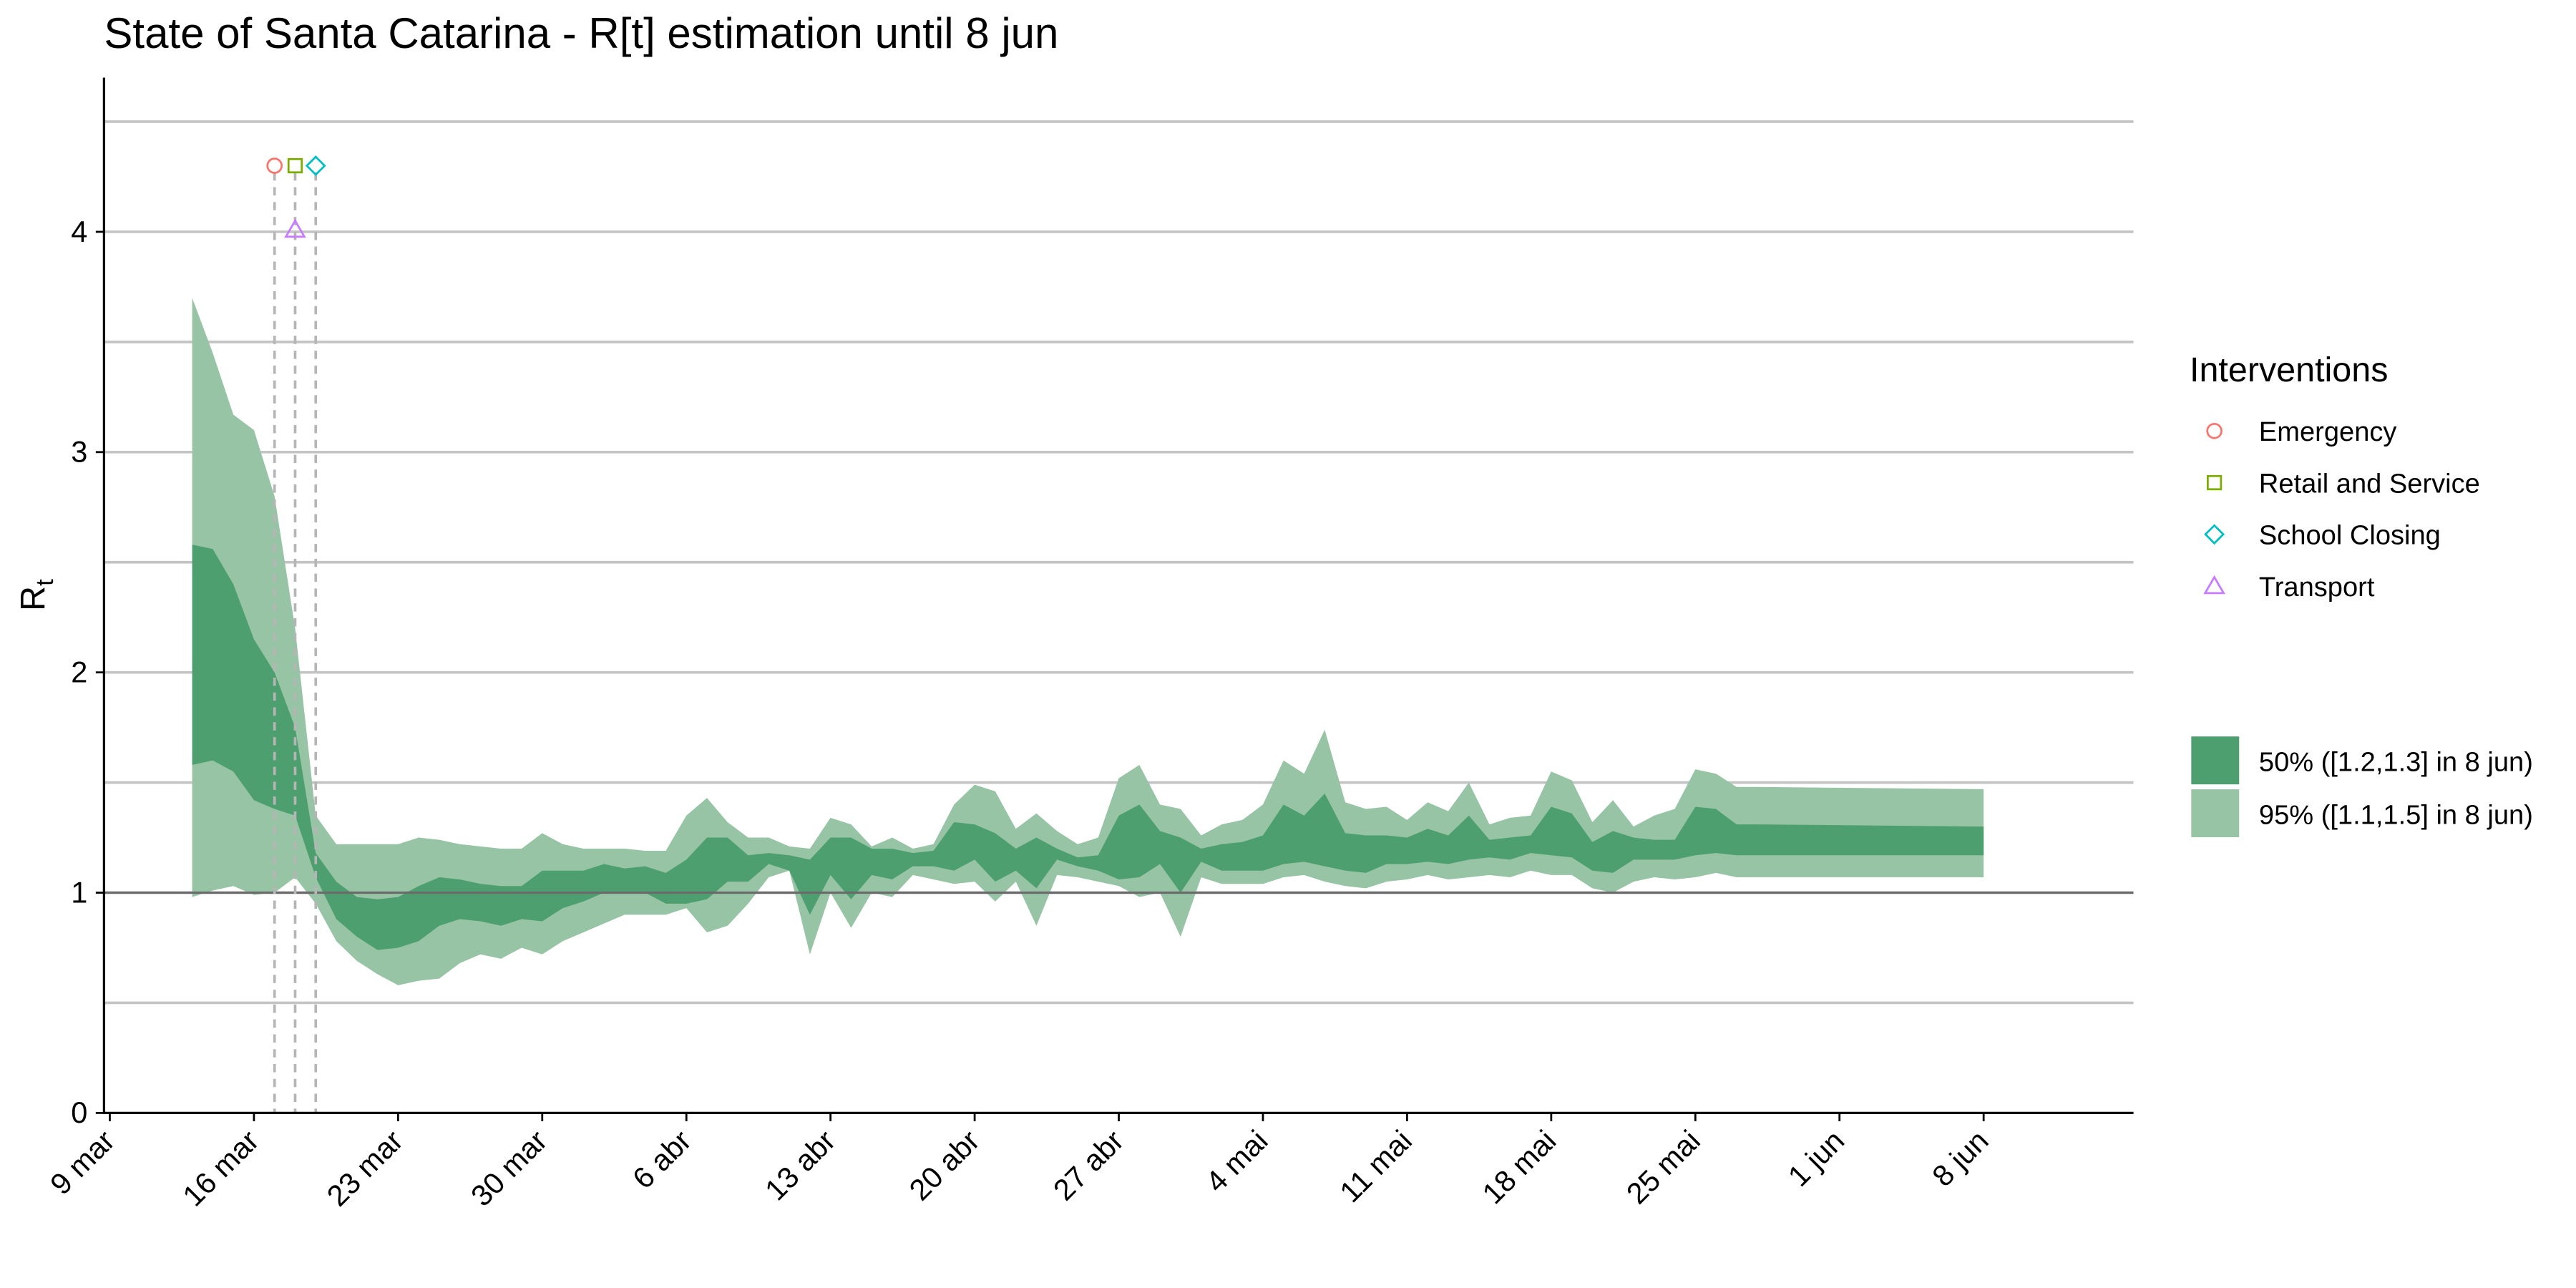 This screenshot has width=2576, height=1288. Describe the element at coordinates (33, 598) in the screenshot. I see `y-axis-title-main: R` at that location.